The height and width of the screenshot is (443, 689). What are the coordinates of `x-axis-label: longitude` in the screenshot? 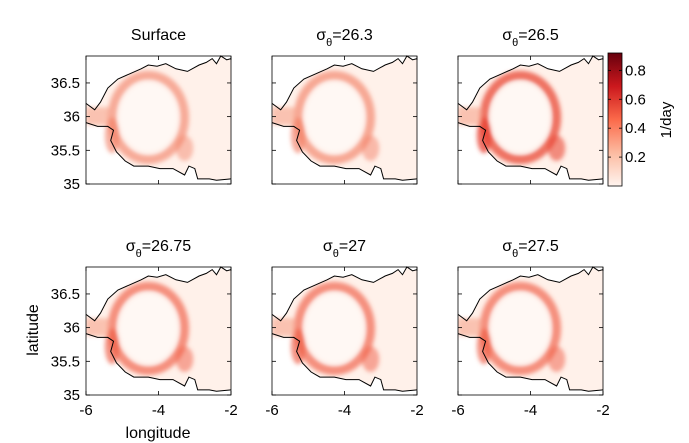 It's located at (158, 433).